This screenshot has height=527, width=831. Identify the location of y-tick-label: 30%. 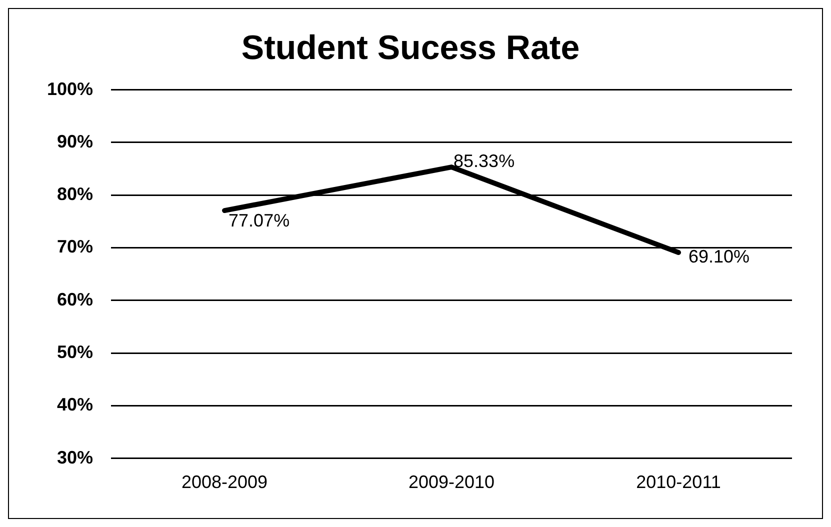
(75, 457).